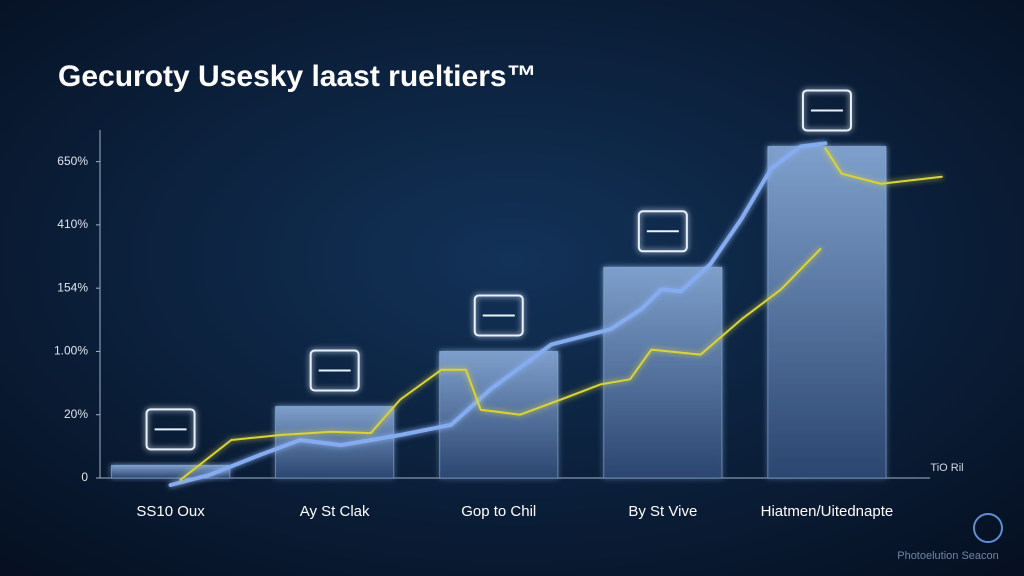  What do you see at coordinates (946, 468) in the screenshot?
I see `axis-note: TiO Ril` at bounding box center [946, 468].